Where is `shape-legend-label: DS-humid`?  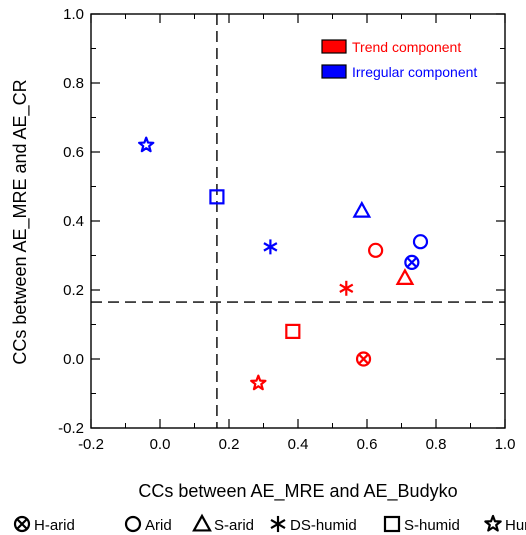 shape-legend-label: DS-humid is located at coordinates (323, 525).